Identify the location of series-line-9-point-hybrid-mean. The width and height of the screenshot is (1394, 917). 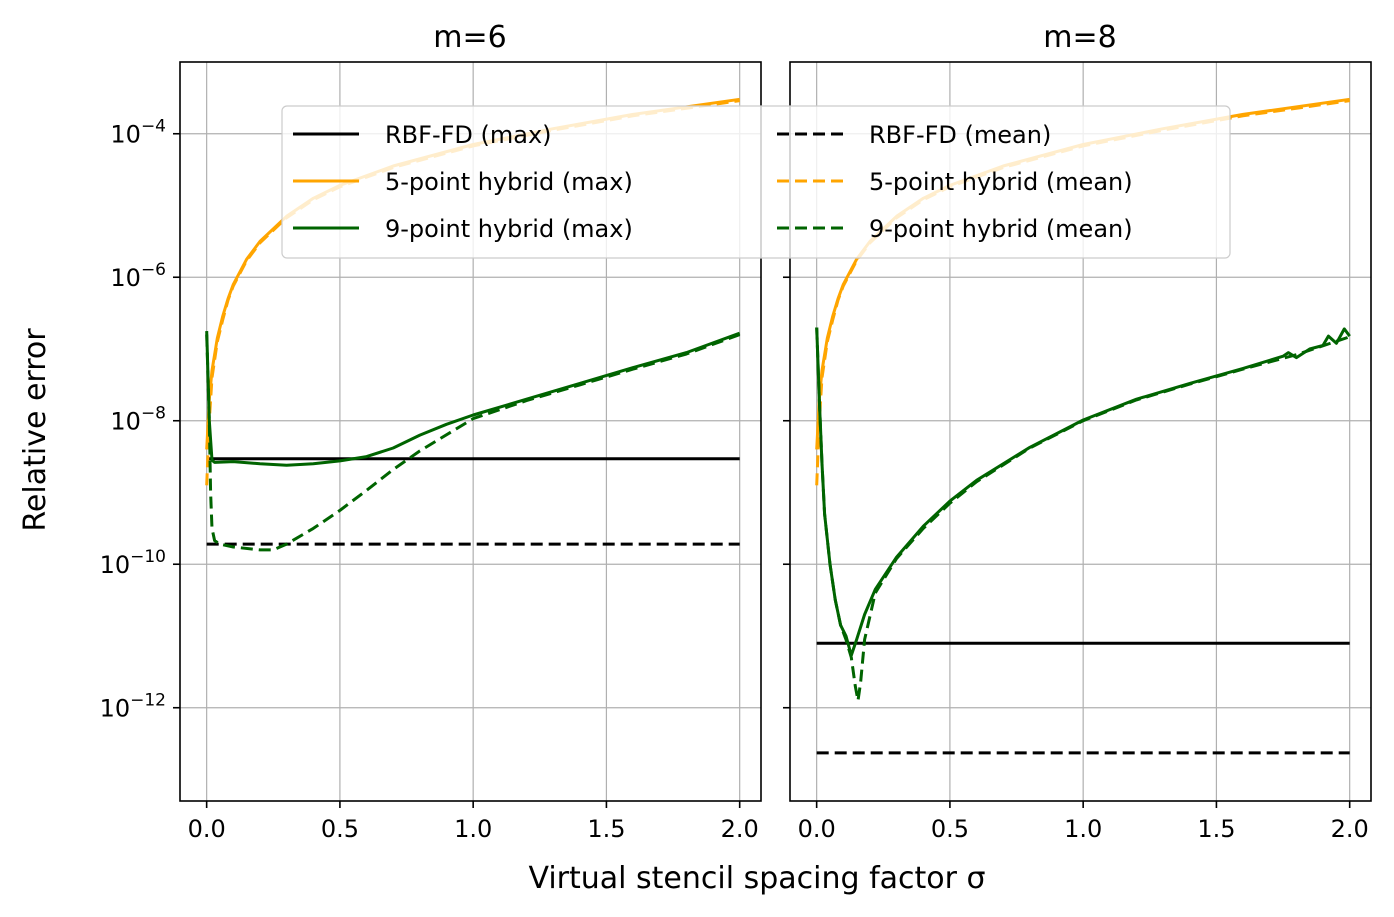
(473, 442).